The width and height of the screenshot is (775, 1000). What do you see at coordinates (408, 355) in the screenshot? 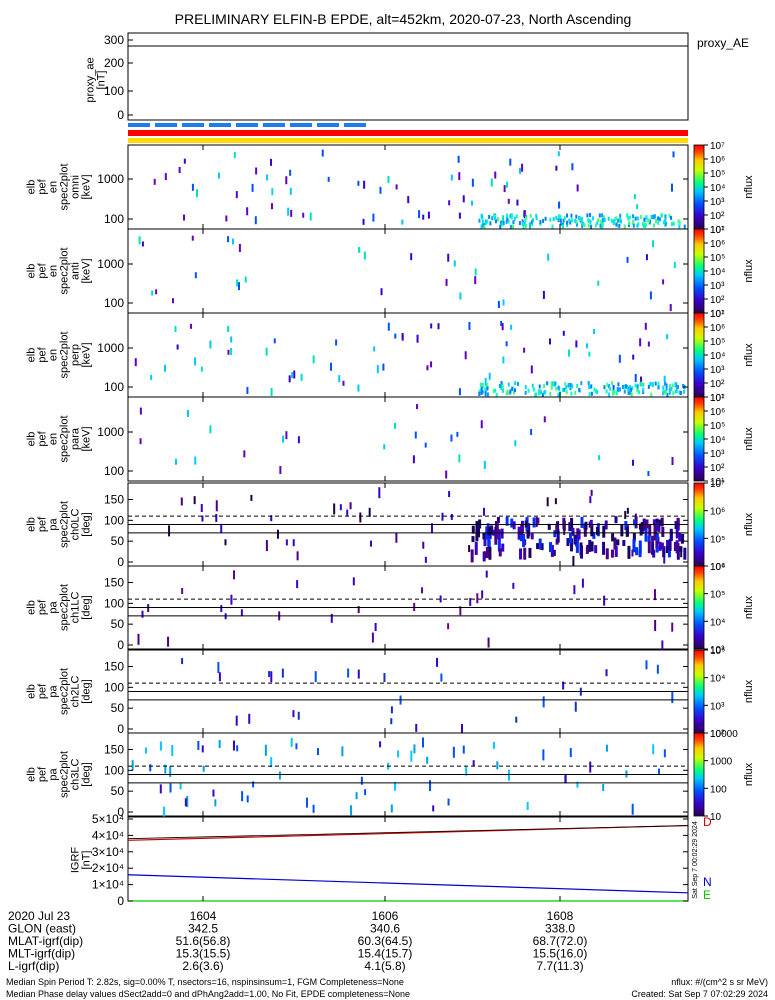
I see `energy-panel-frame` at bounding box center [408, 355].